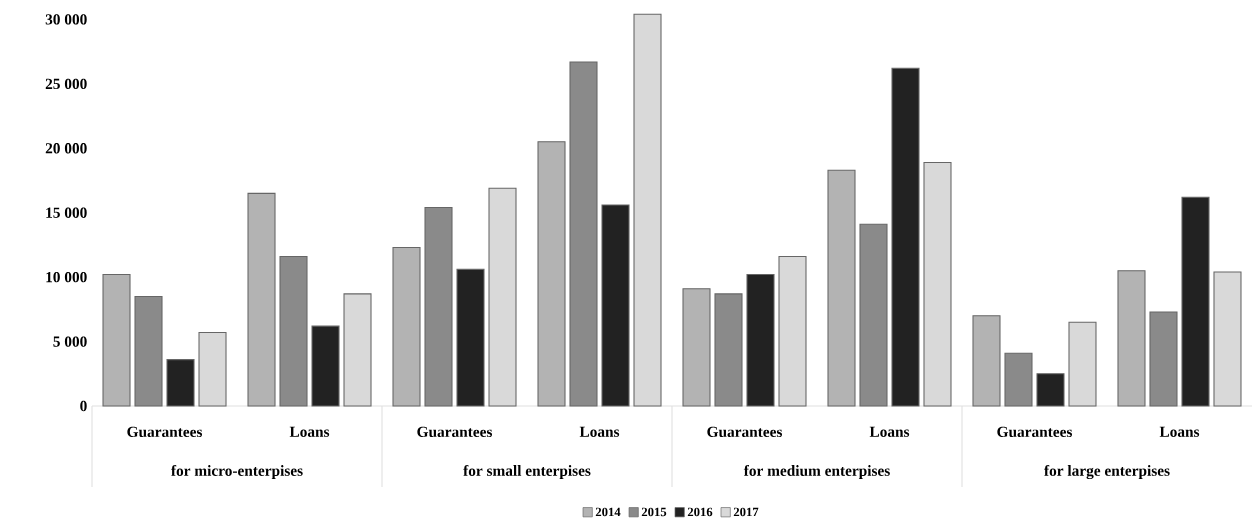  I want to click on y-tick-label: 5 000, so click(70, 341).